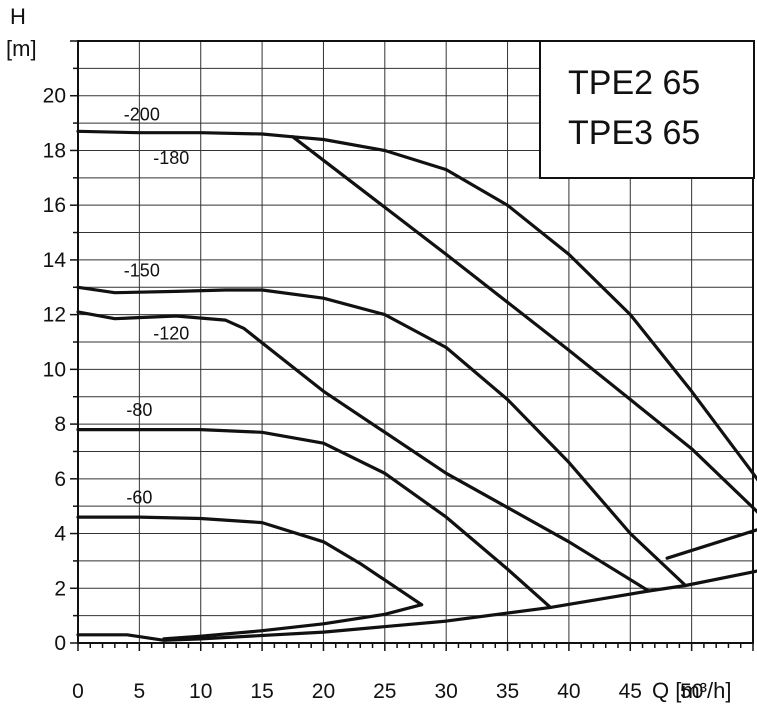 This screenshot has height=709, width=757. I want to click on x-tick-labels: 0 5 10 15 20 25 30 35 40 45 50, so click(387, 691).